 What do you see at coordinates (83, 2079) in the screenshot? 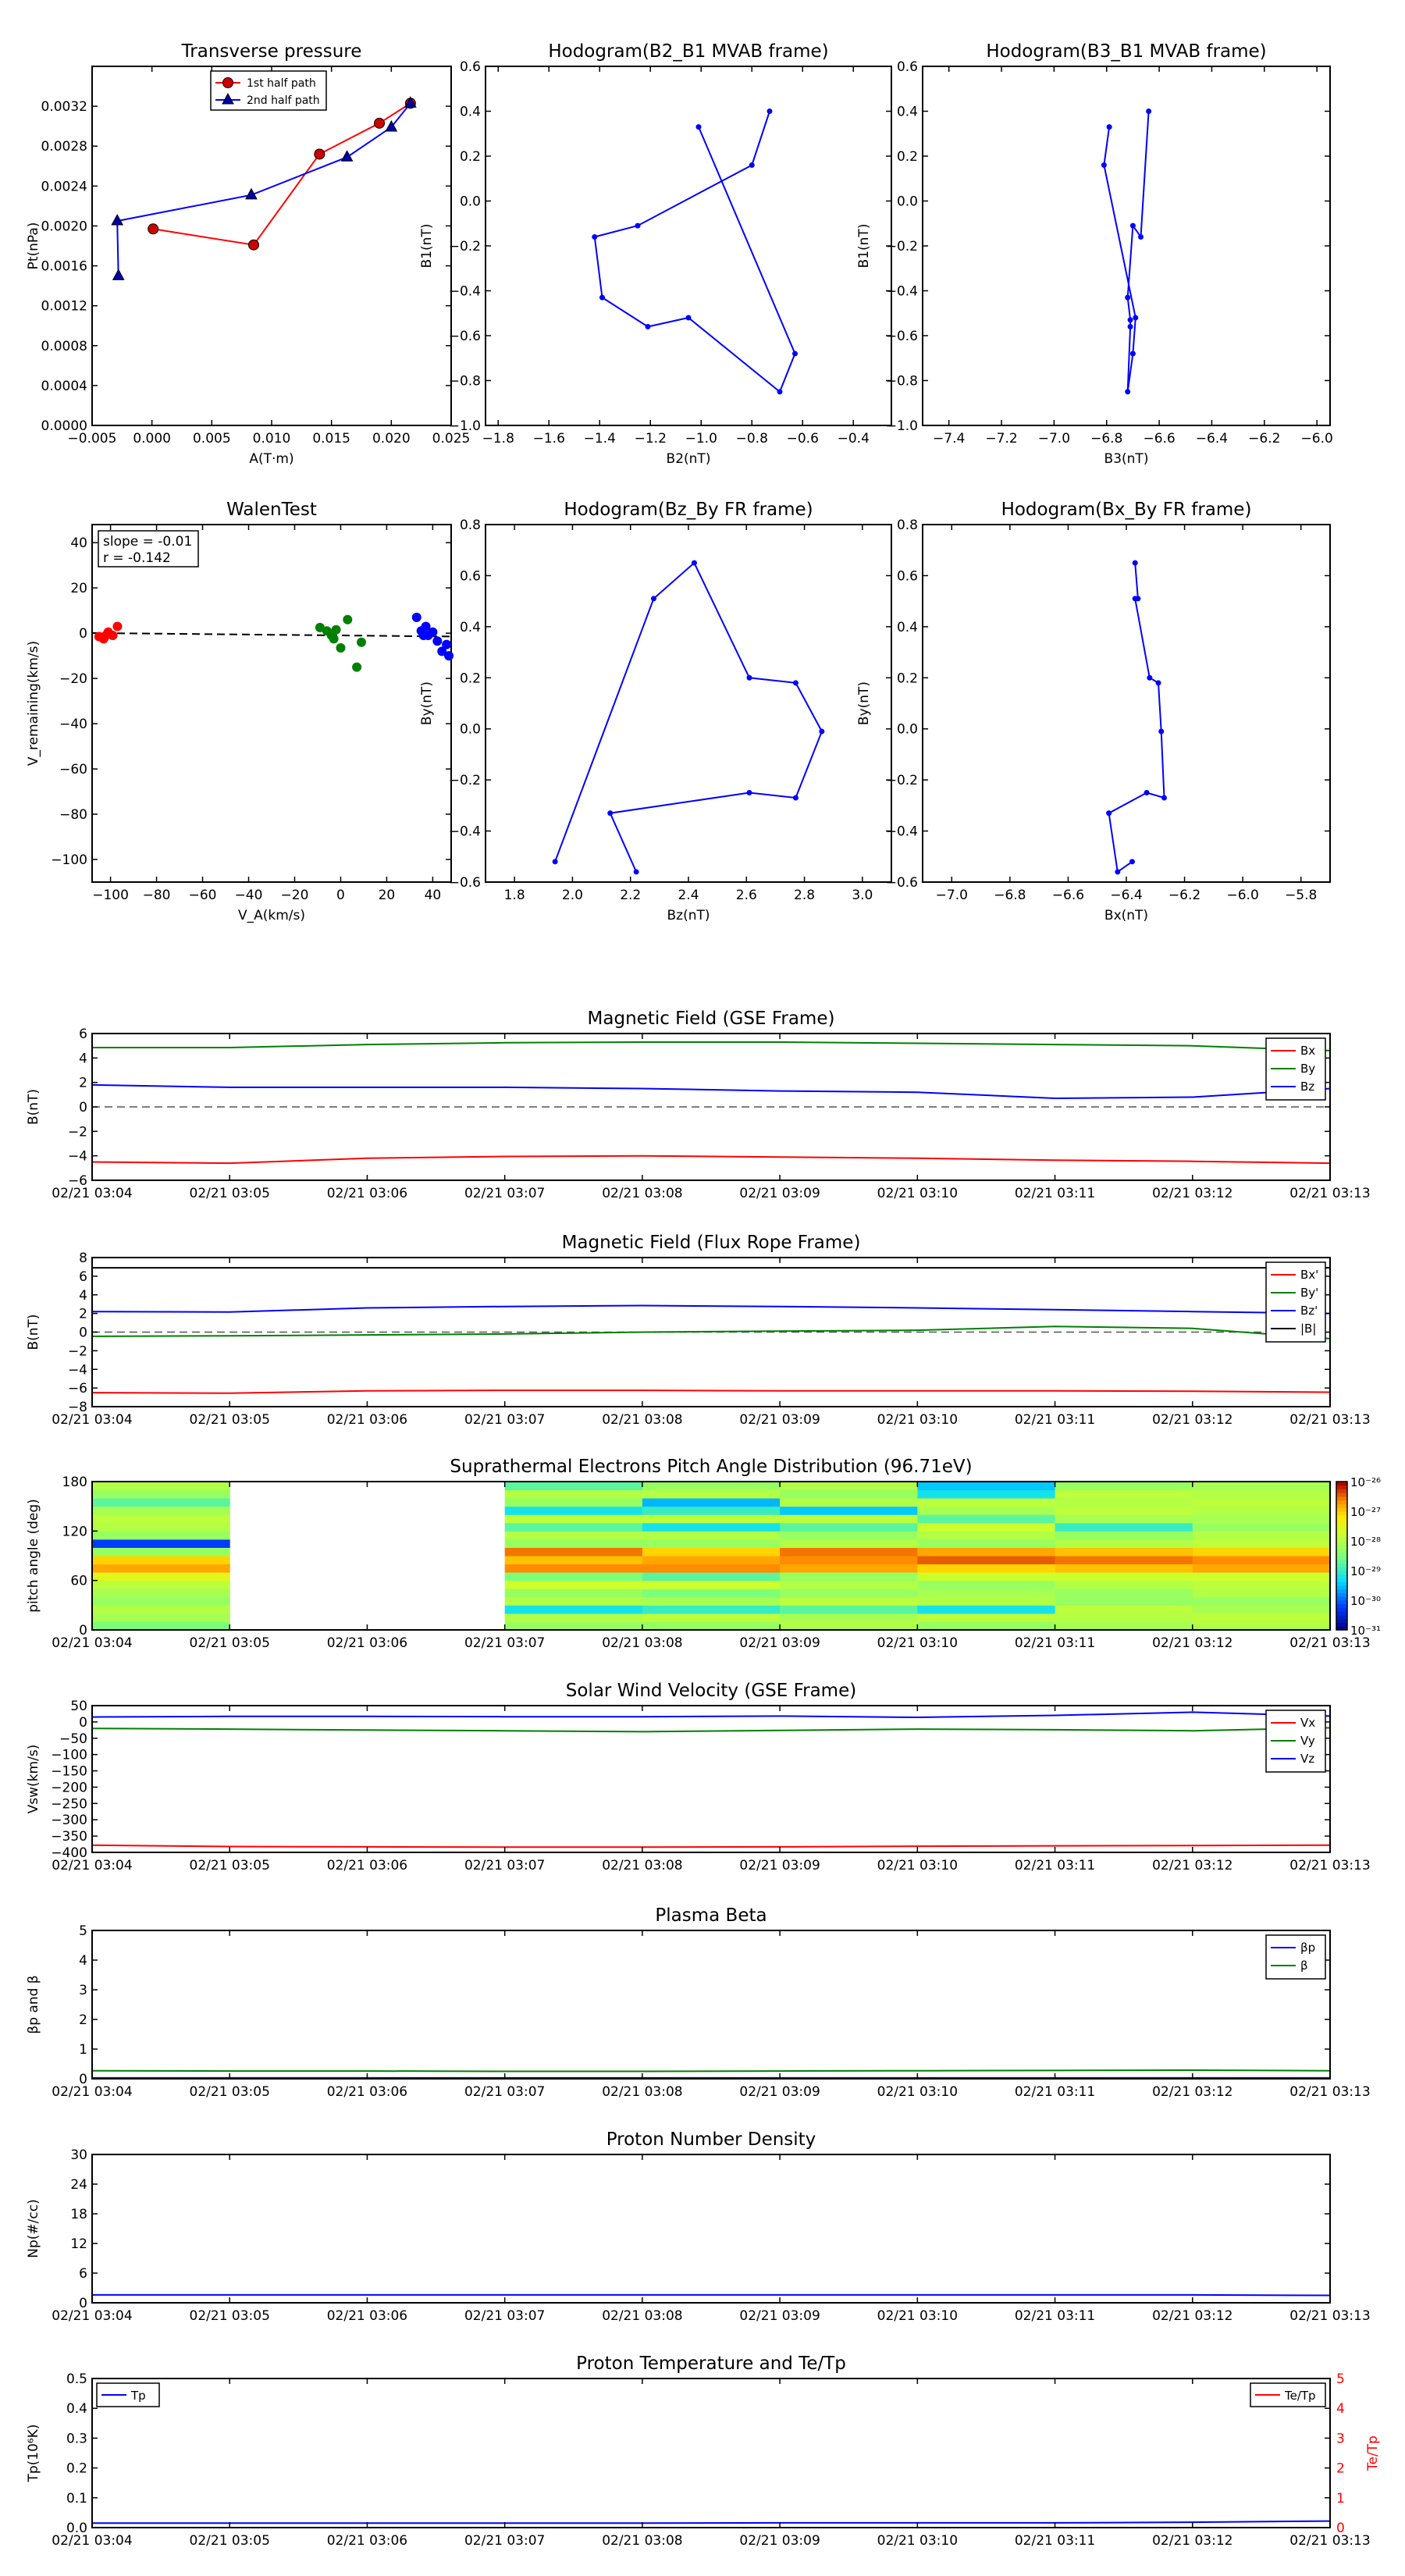
I see `y-tick-label: 0` at bounding box center [83, 2079].